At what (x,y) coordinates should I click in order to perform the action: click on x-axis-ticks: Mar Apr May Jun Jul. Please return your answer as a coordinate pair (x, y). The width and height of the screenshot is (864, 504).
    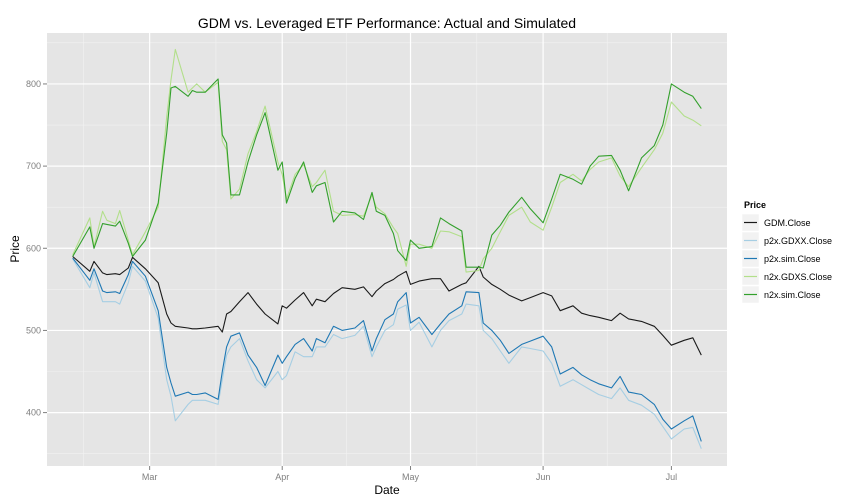
    Looking at the image, I should click on (409, 474).